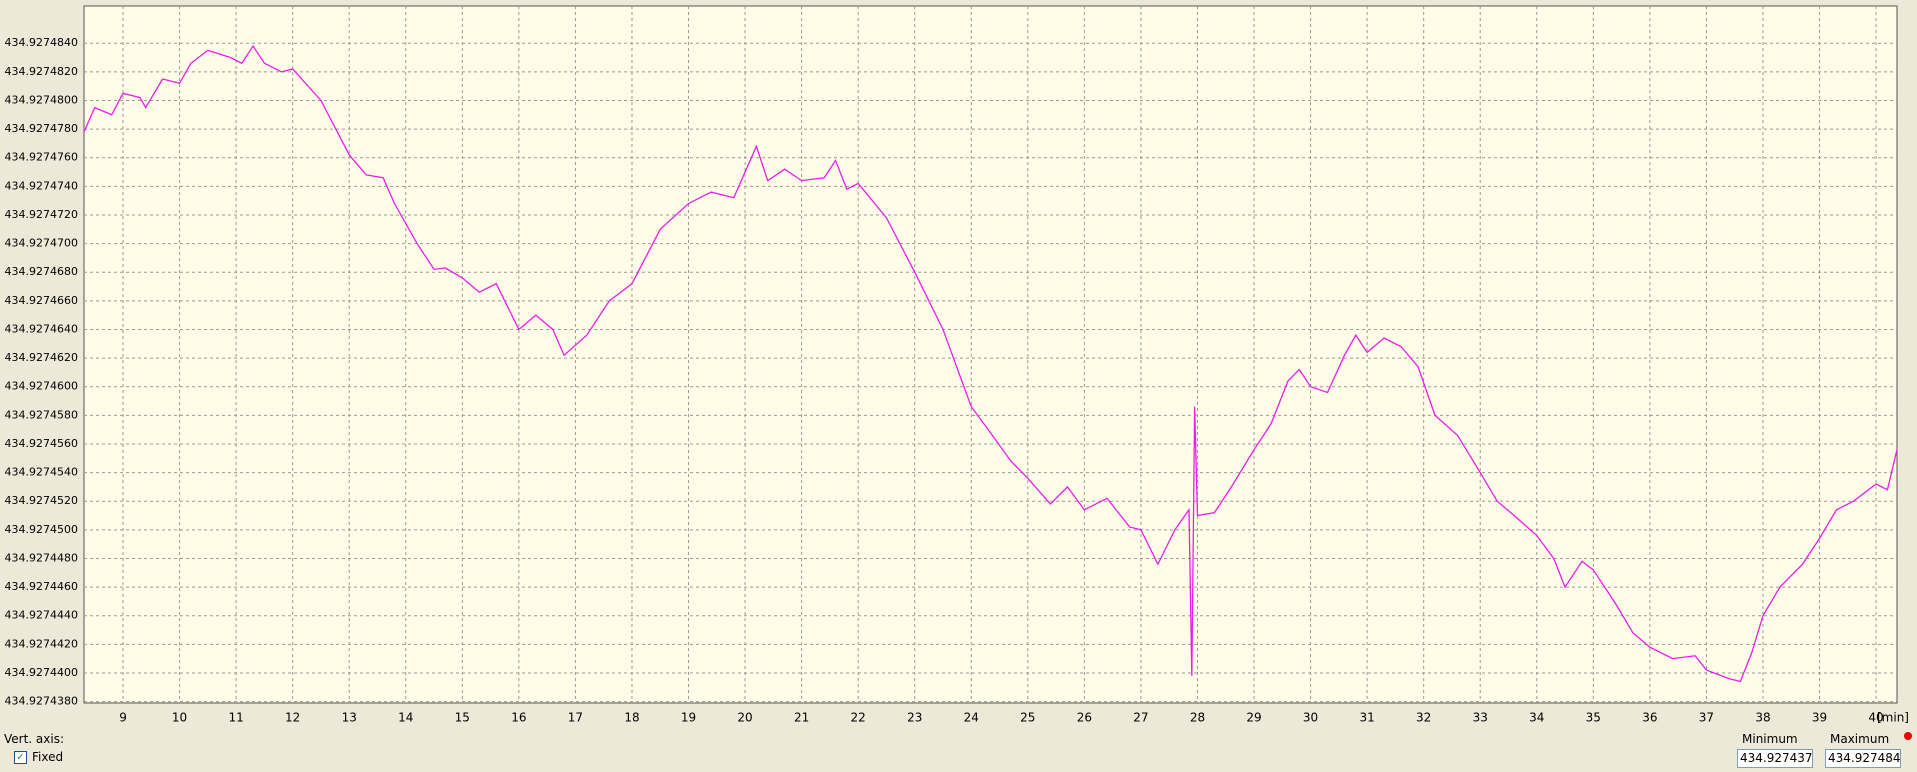 The height and width of the screenshot is (772, 1917). I want to click on y-tick-label: 434.9274800, so click(41, 99).